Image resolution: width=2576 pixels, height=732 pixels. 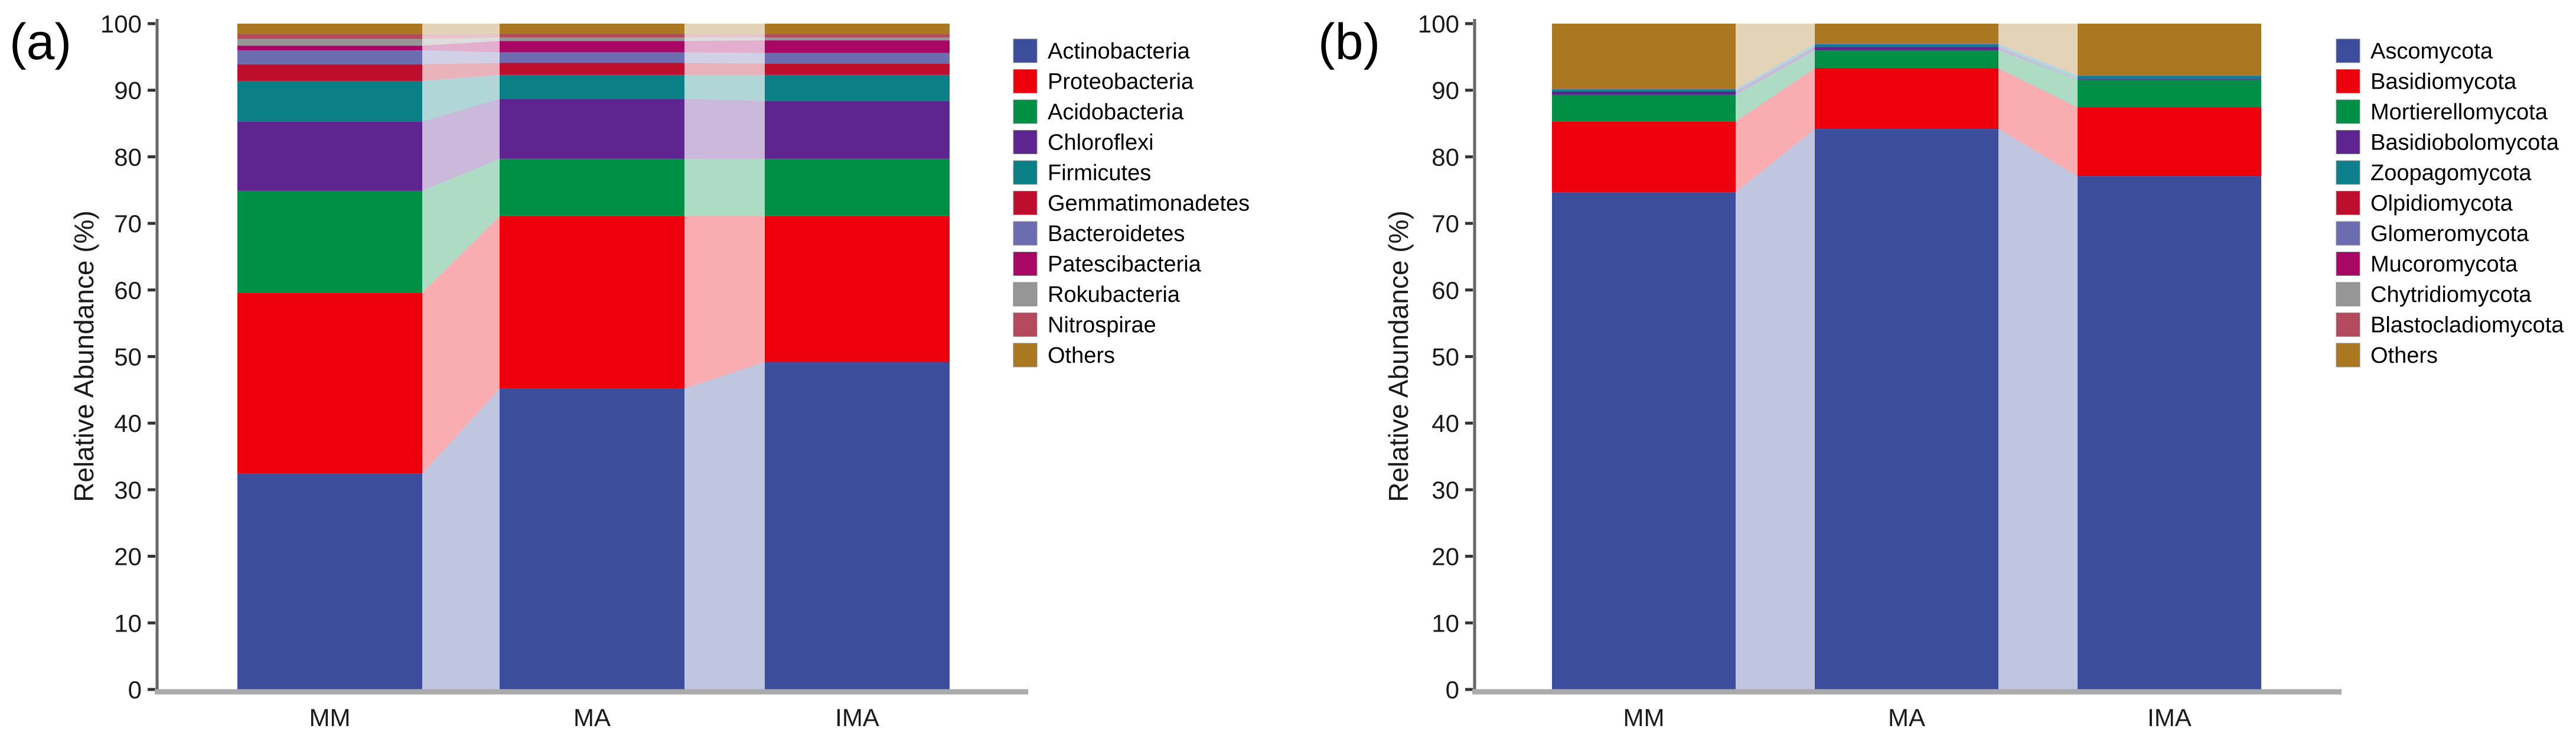 What do you see at coordinates (1644, 93) in the screenshot?
I see `bar-segment-Basidiobolomycota-MM` at bounding box center [1644, 93].